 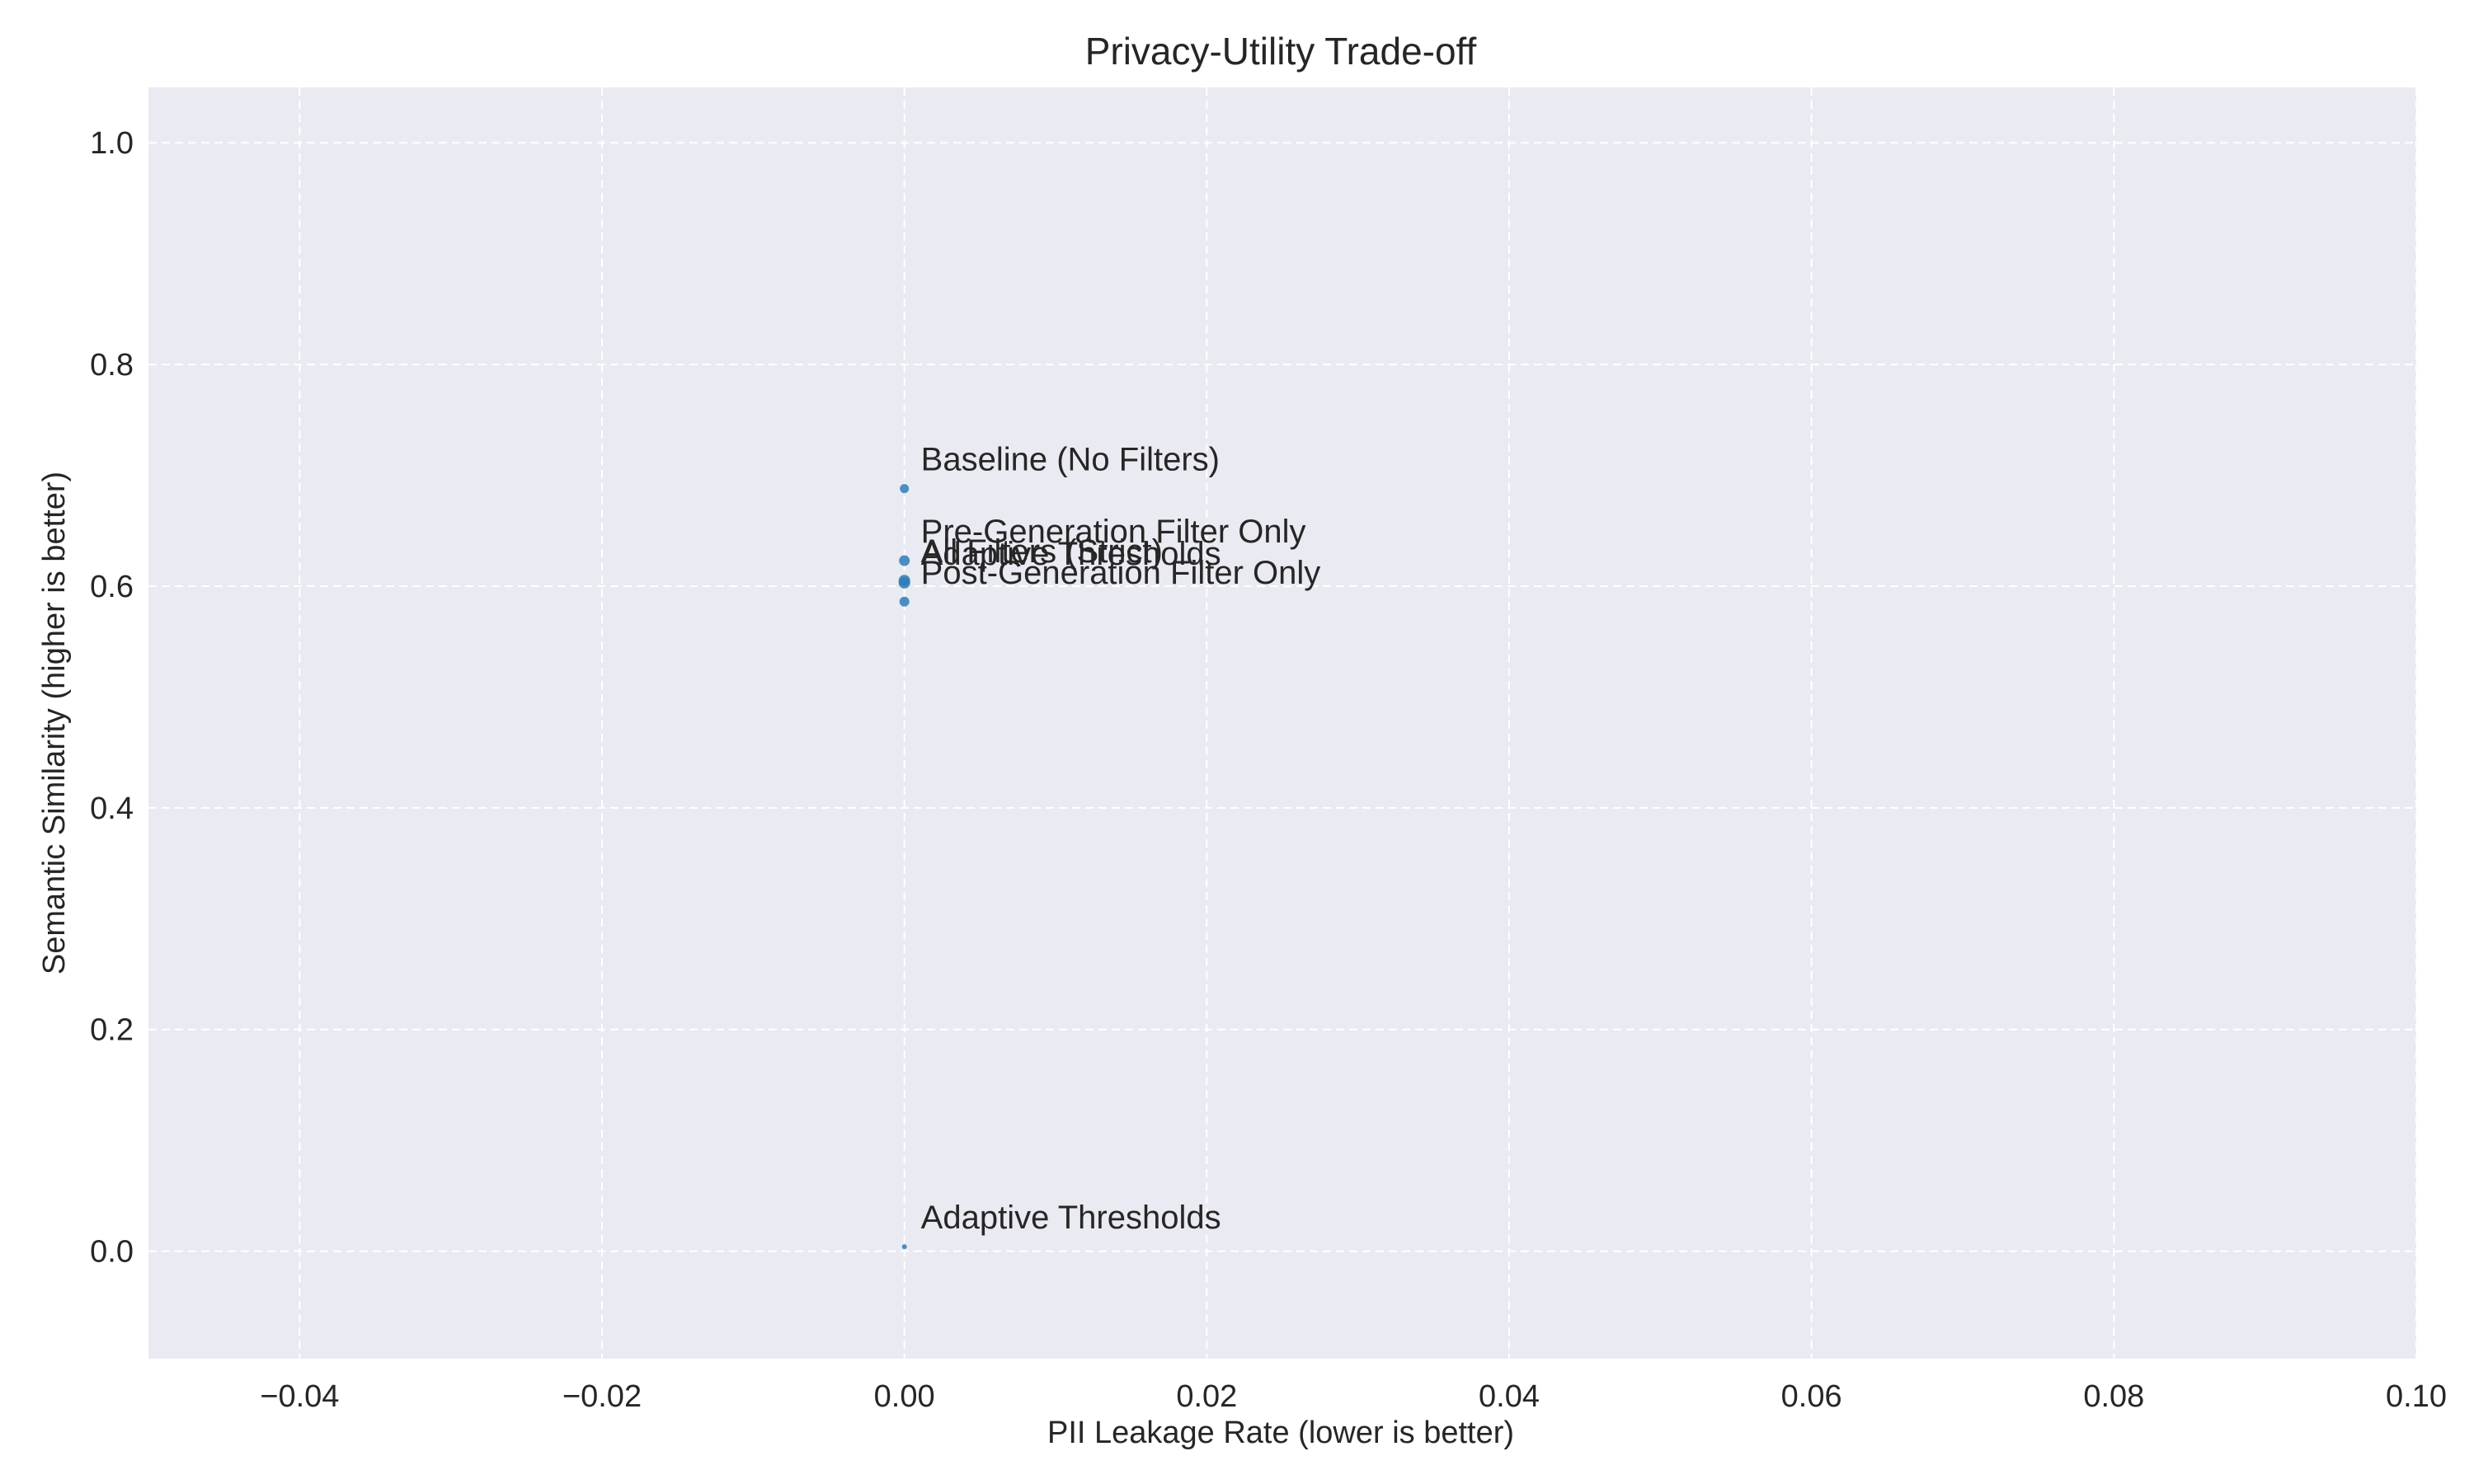 I want to click on chart-title: Privacy-Utility Trade-off, so click(x=1281, y=51).